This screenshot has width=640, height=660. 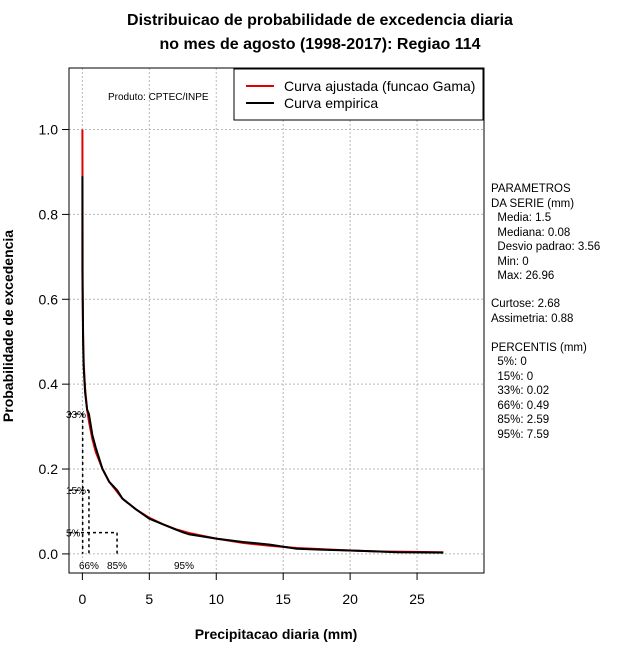 What do you see at coordinates (521, 218) in the screenshot?
I see `stats-media: Media: 1.5` at bounding box center [521, 218].